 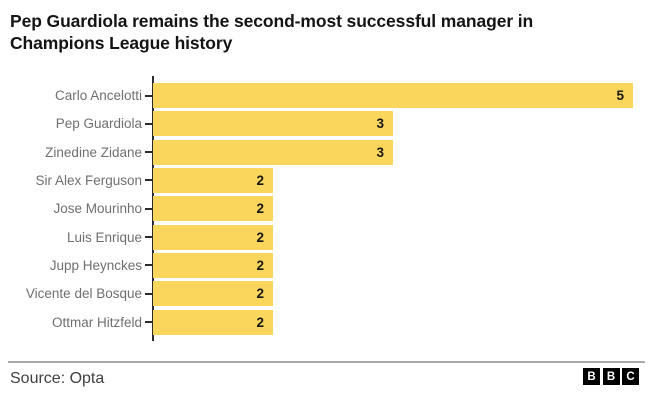 What do you see at coordinates (326, 362) in the screenshot?
I see `footer-divider` at bounding box center [326, 362].